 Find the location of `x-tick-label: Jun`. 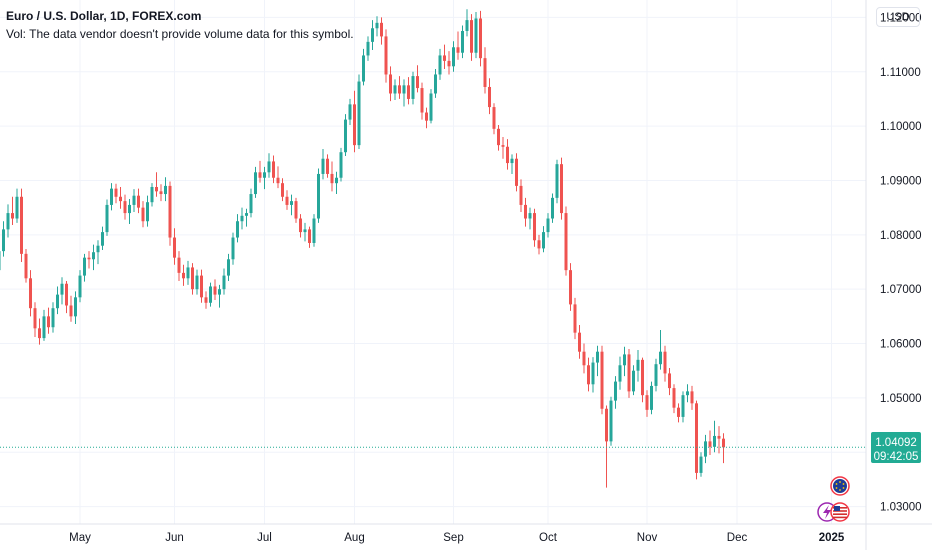

x-tick-label: Jun is located at coordinates (174, 538).